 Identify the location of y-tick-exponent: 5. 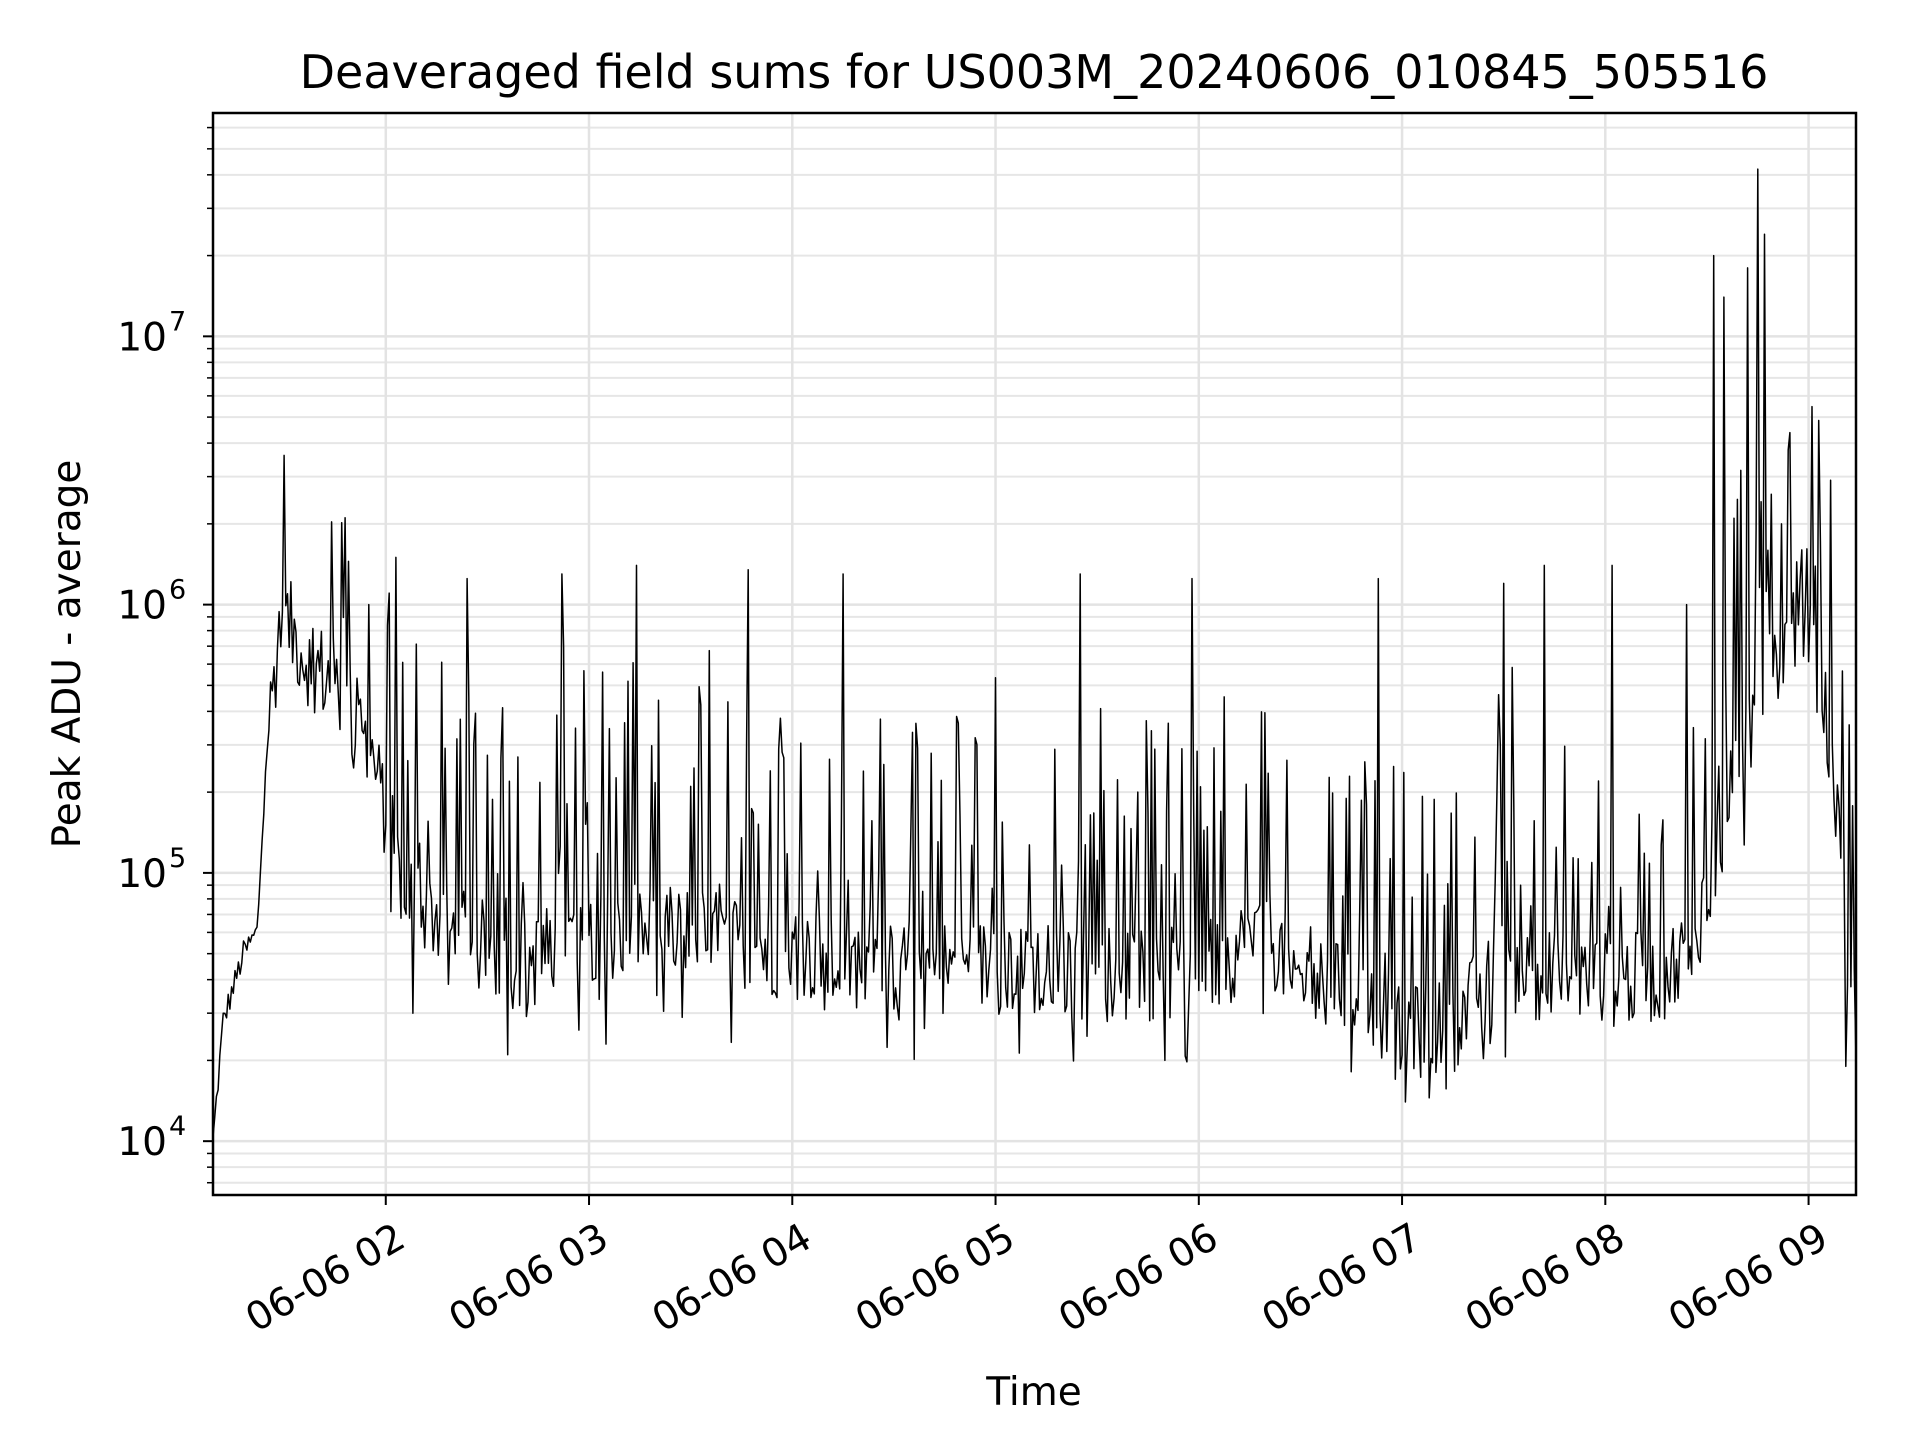
(177, 858).